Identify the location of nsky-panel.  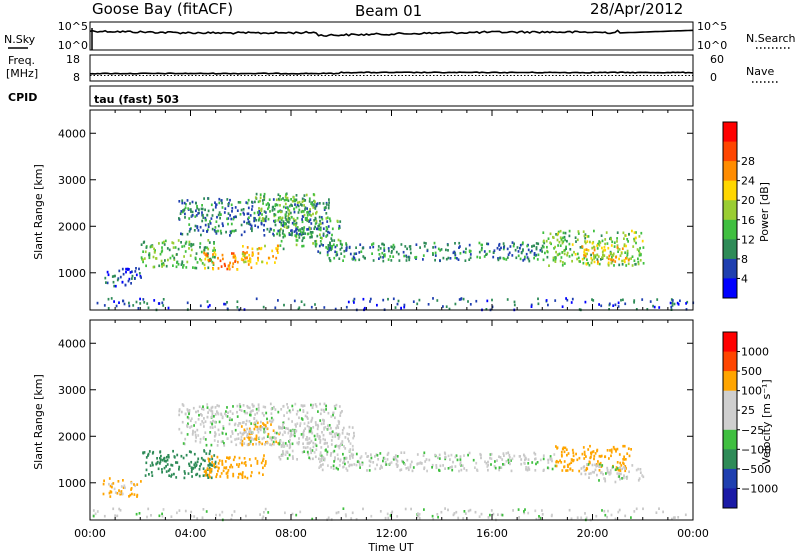
(391, 36).